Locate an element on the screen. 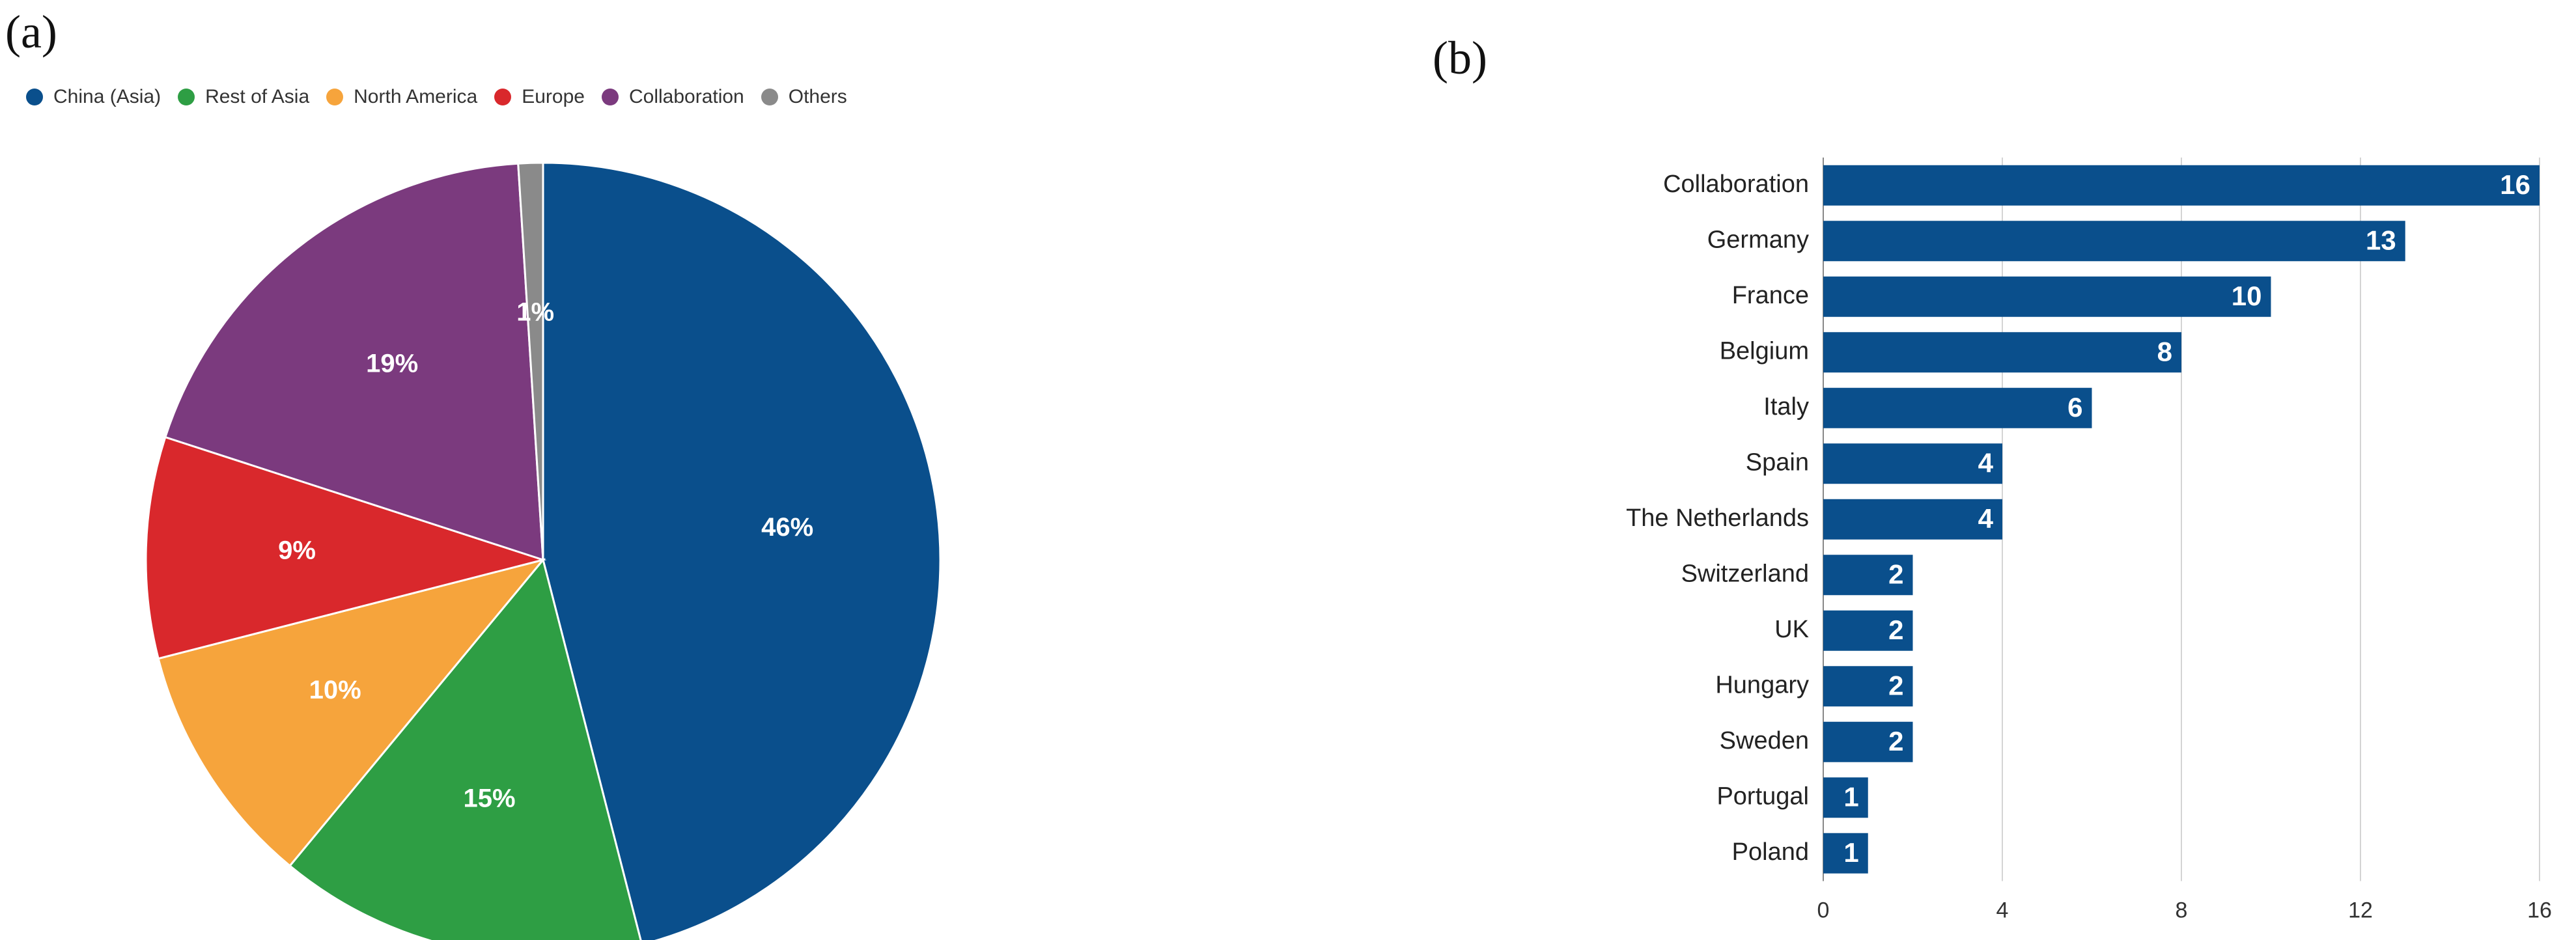  legend-item-rest-of-asia: Rest of Asia is located at coordinates (244, 97).